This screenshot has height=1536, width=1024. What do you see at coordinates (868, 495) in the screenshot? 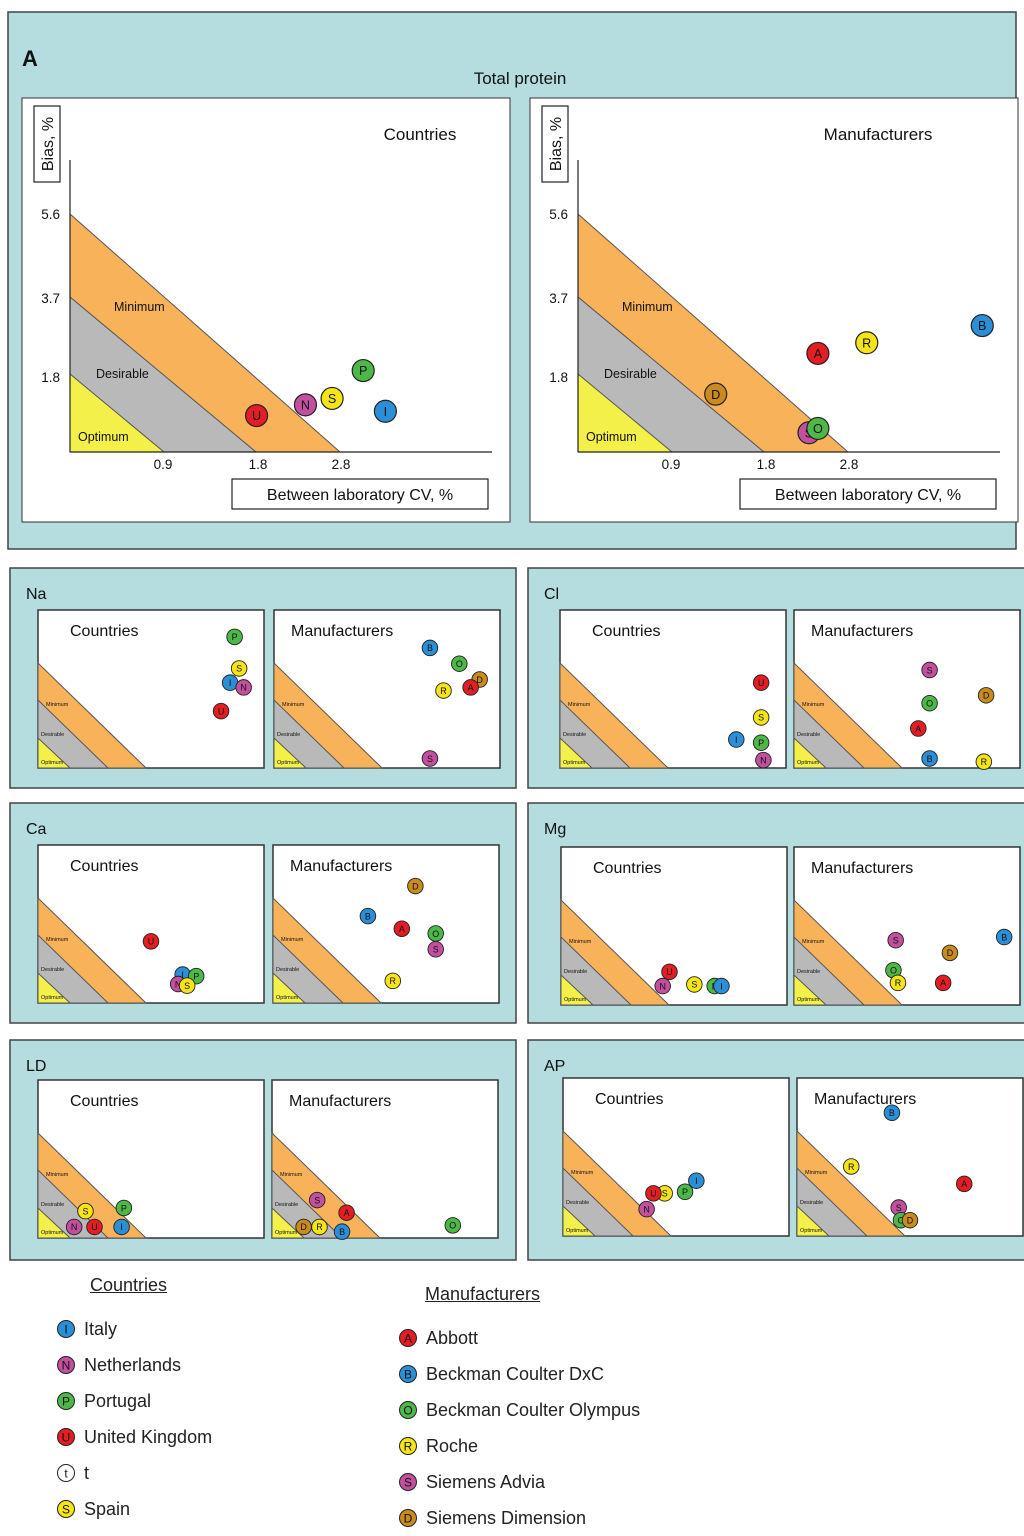
I see `x-axis-label: Between laboratory CV, %` at bounding box center [868, 495].